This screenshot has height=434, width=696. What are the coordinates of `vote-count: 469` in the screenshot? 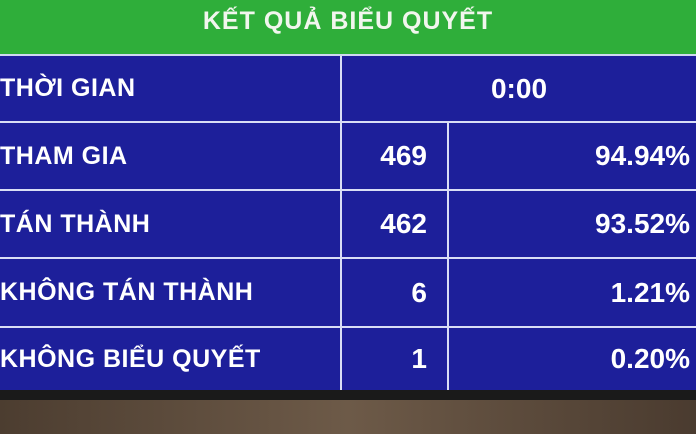 It's located at (393, 156).